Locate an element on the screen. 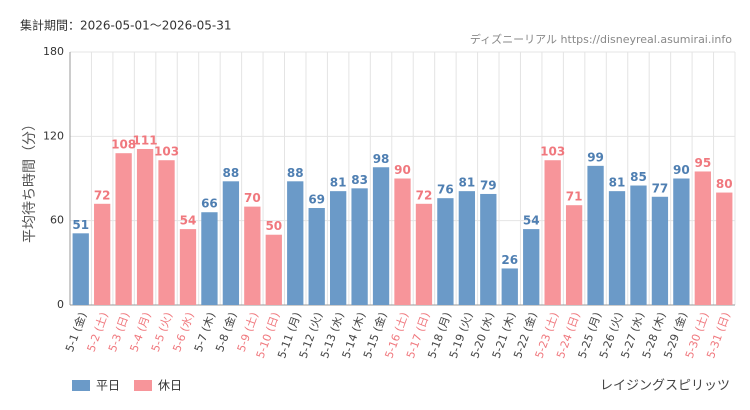 The image size is (750, 410). data-label: 66 is located at coordinates (209, 204).